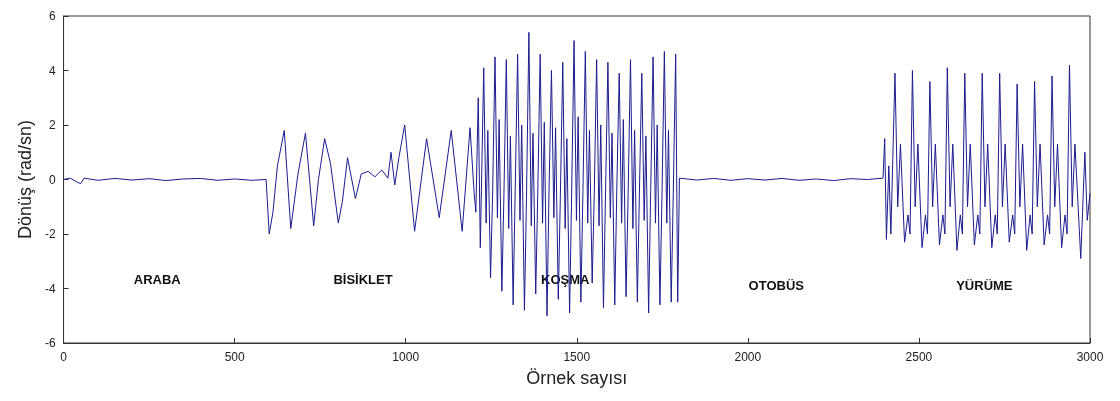 Image resolution: width=1120 pixels, height=401 pixels. I want to click on x-tick-label: 1000, so click(406, 357).